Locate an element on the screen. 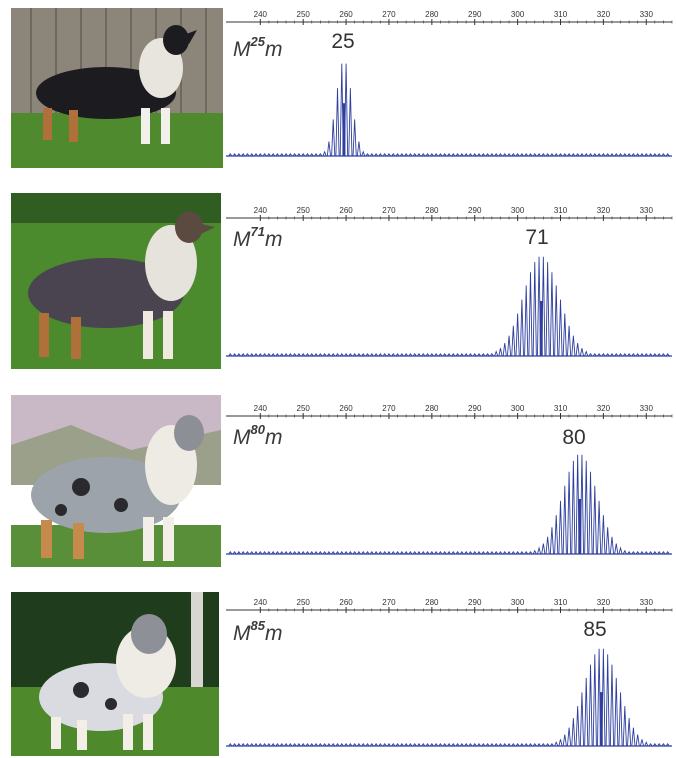 This screenshot has height=758, width=676. chart-svg-1: 240 250 260 270 280 290 300 310 320 330 is located at coordinates (449, 83).